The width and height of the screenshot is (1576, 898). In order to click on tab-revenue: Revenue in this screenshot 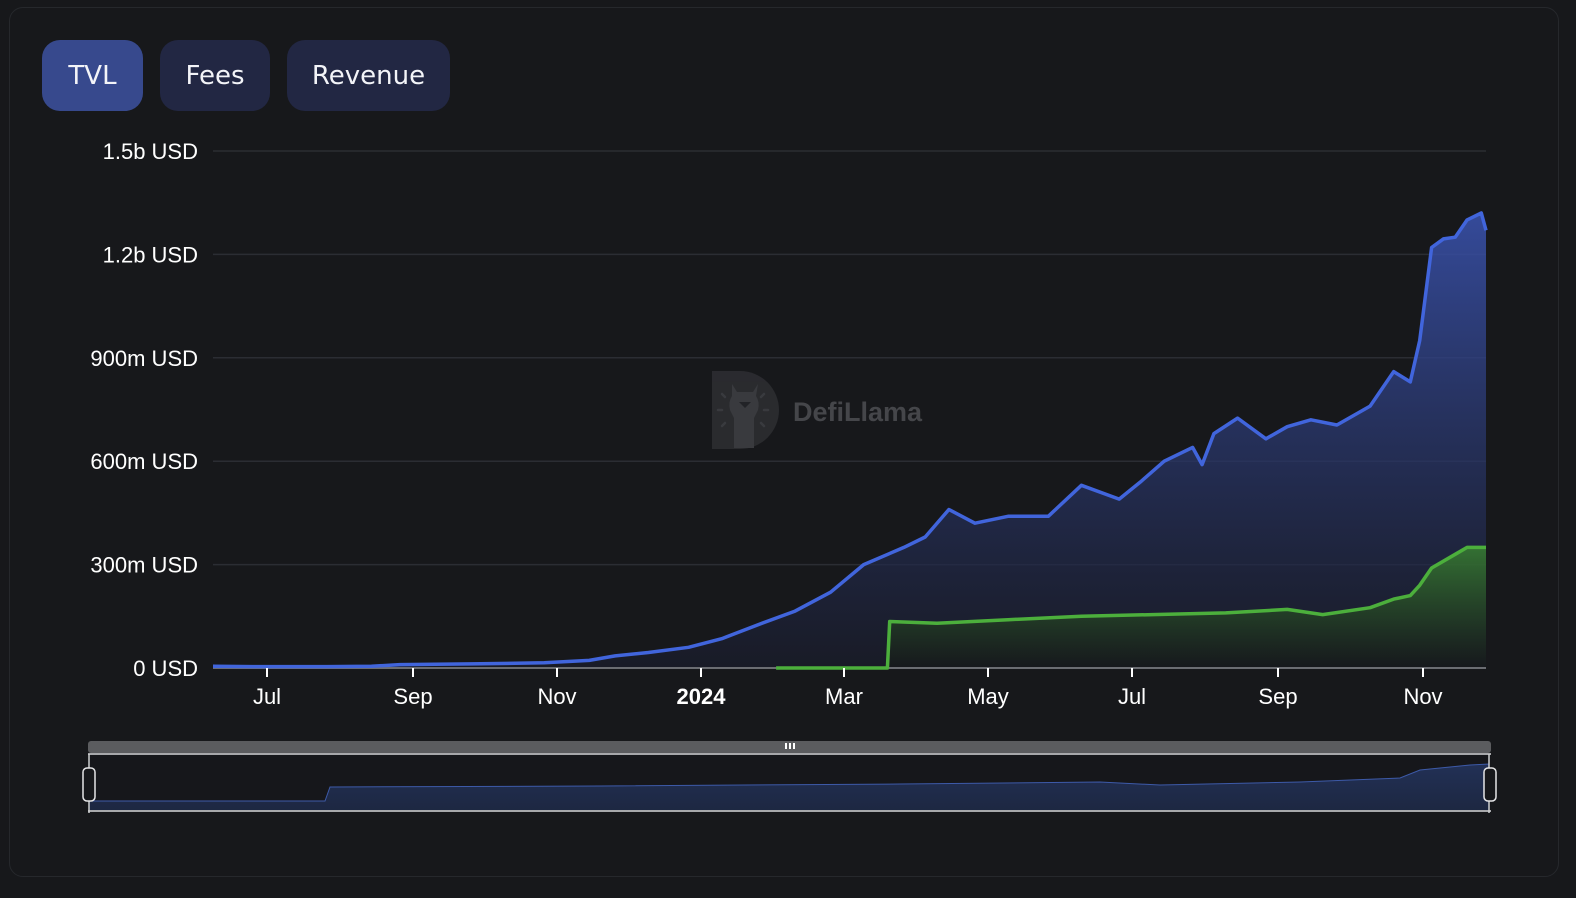, I will do `click(368, 75)`.